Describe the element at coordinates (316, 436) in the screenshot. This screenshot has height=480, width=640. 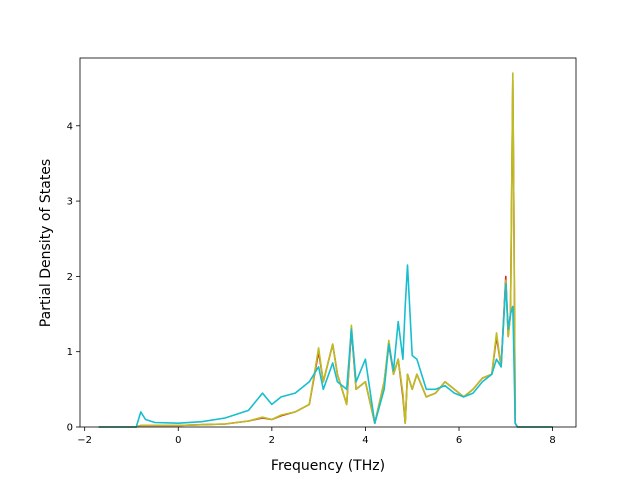
I see `x-axis-ticks: −2 0 2 4 6 8` at that location.